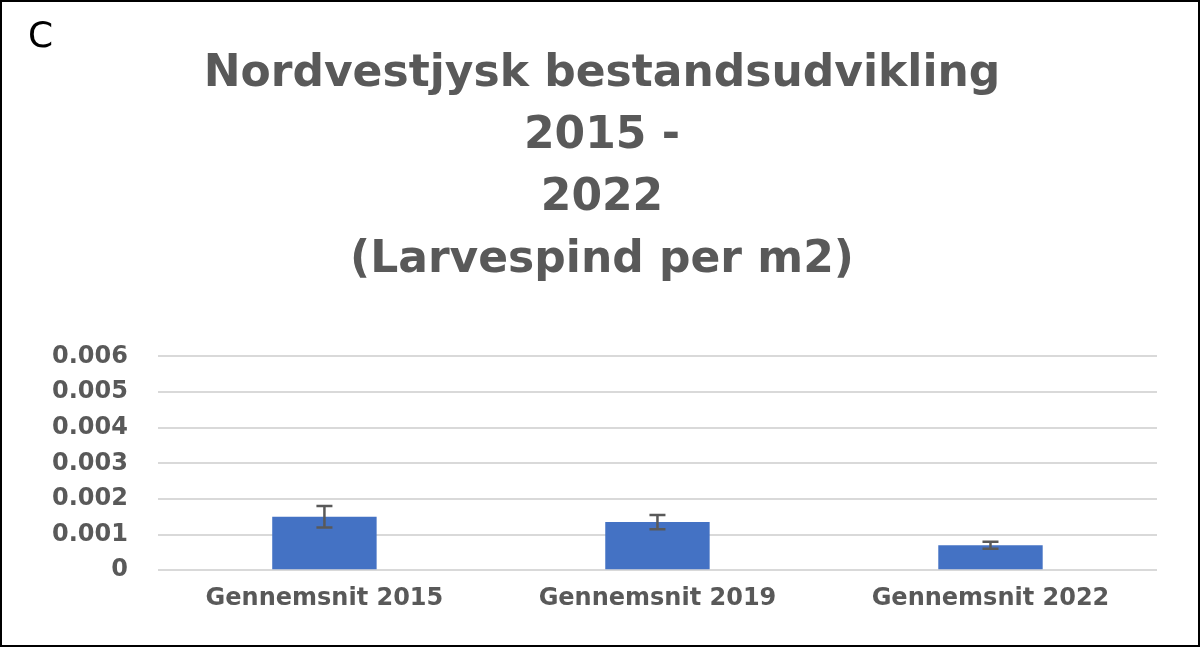  I want to click on y-tick-label: 0.005, so click(89, 390).